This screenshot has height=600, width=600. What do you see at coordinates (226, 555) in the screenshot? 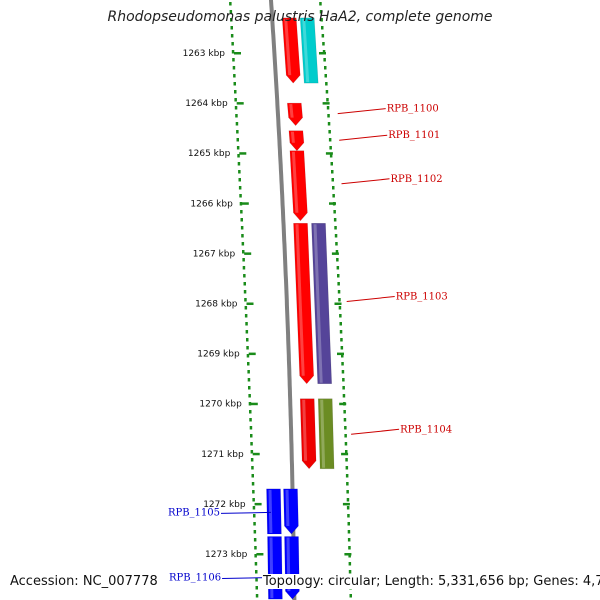
I see `ruler-tick-label: 1273 kbp` at bounding box center [226, 555].